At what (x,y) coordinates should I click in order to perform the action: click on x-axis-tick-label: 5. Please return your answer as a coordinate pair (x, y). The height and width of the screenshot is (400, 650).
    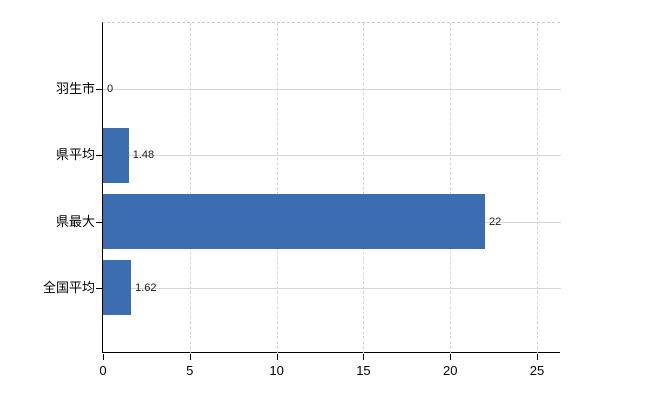
    Looking at the image, I should click on (190, 370).